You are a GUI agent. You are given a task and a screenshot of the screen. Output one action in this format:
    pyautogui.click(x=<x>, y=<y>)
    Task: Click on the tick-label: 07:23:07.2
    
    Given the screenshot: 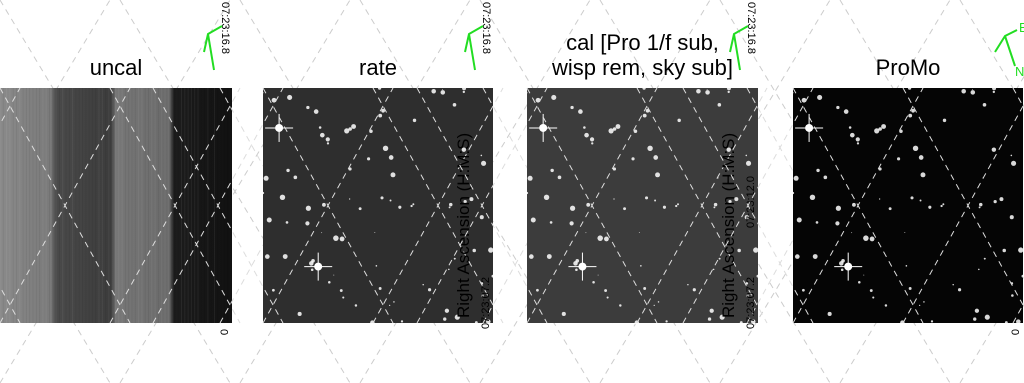 What is the action you would take?
    pyautogui.click(x=486, y=303)
    